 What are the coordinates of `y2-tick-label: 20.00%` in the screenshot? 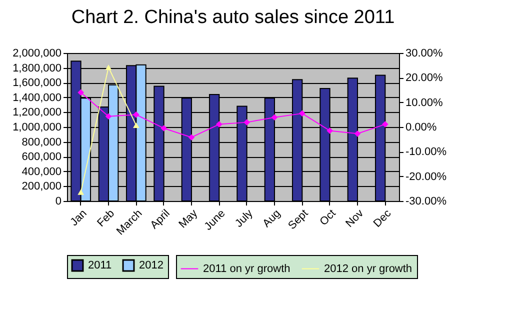 It's located at (425, 78).